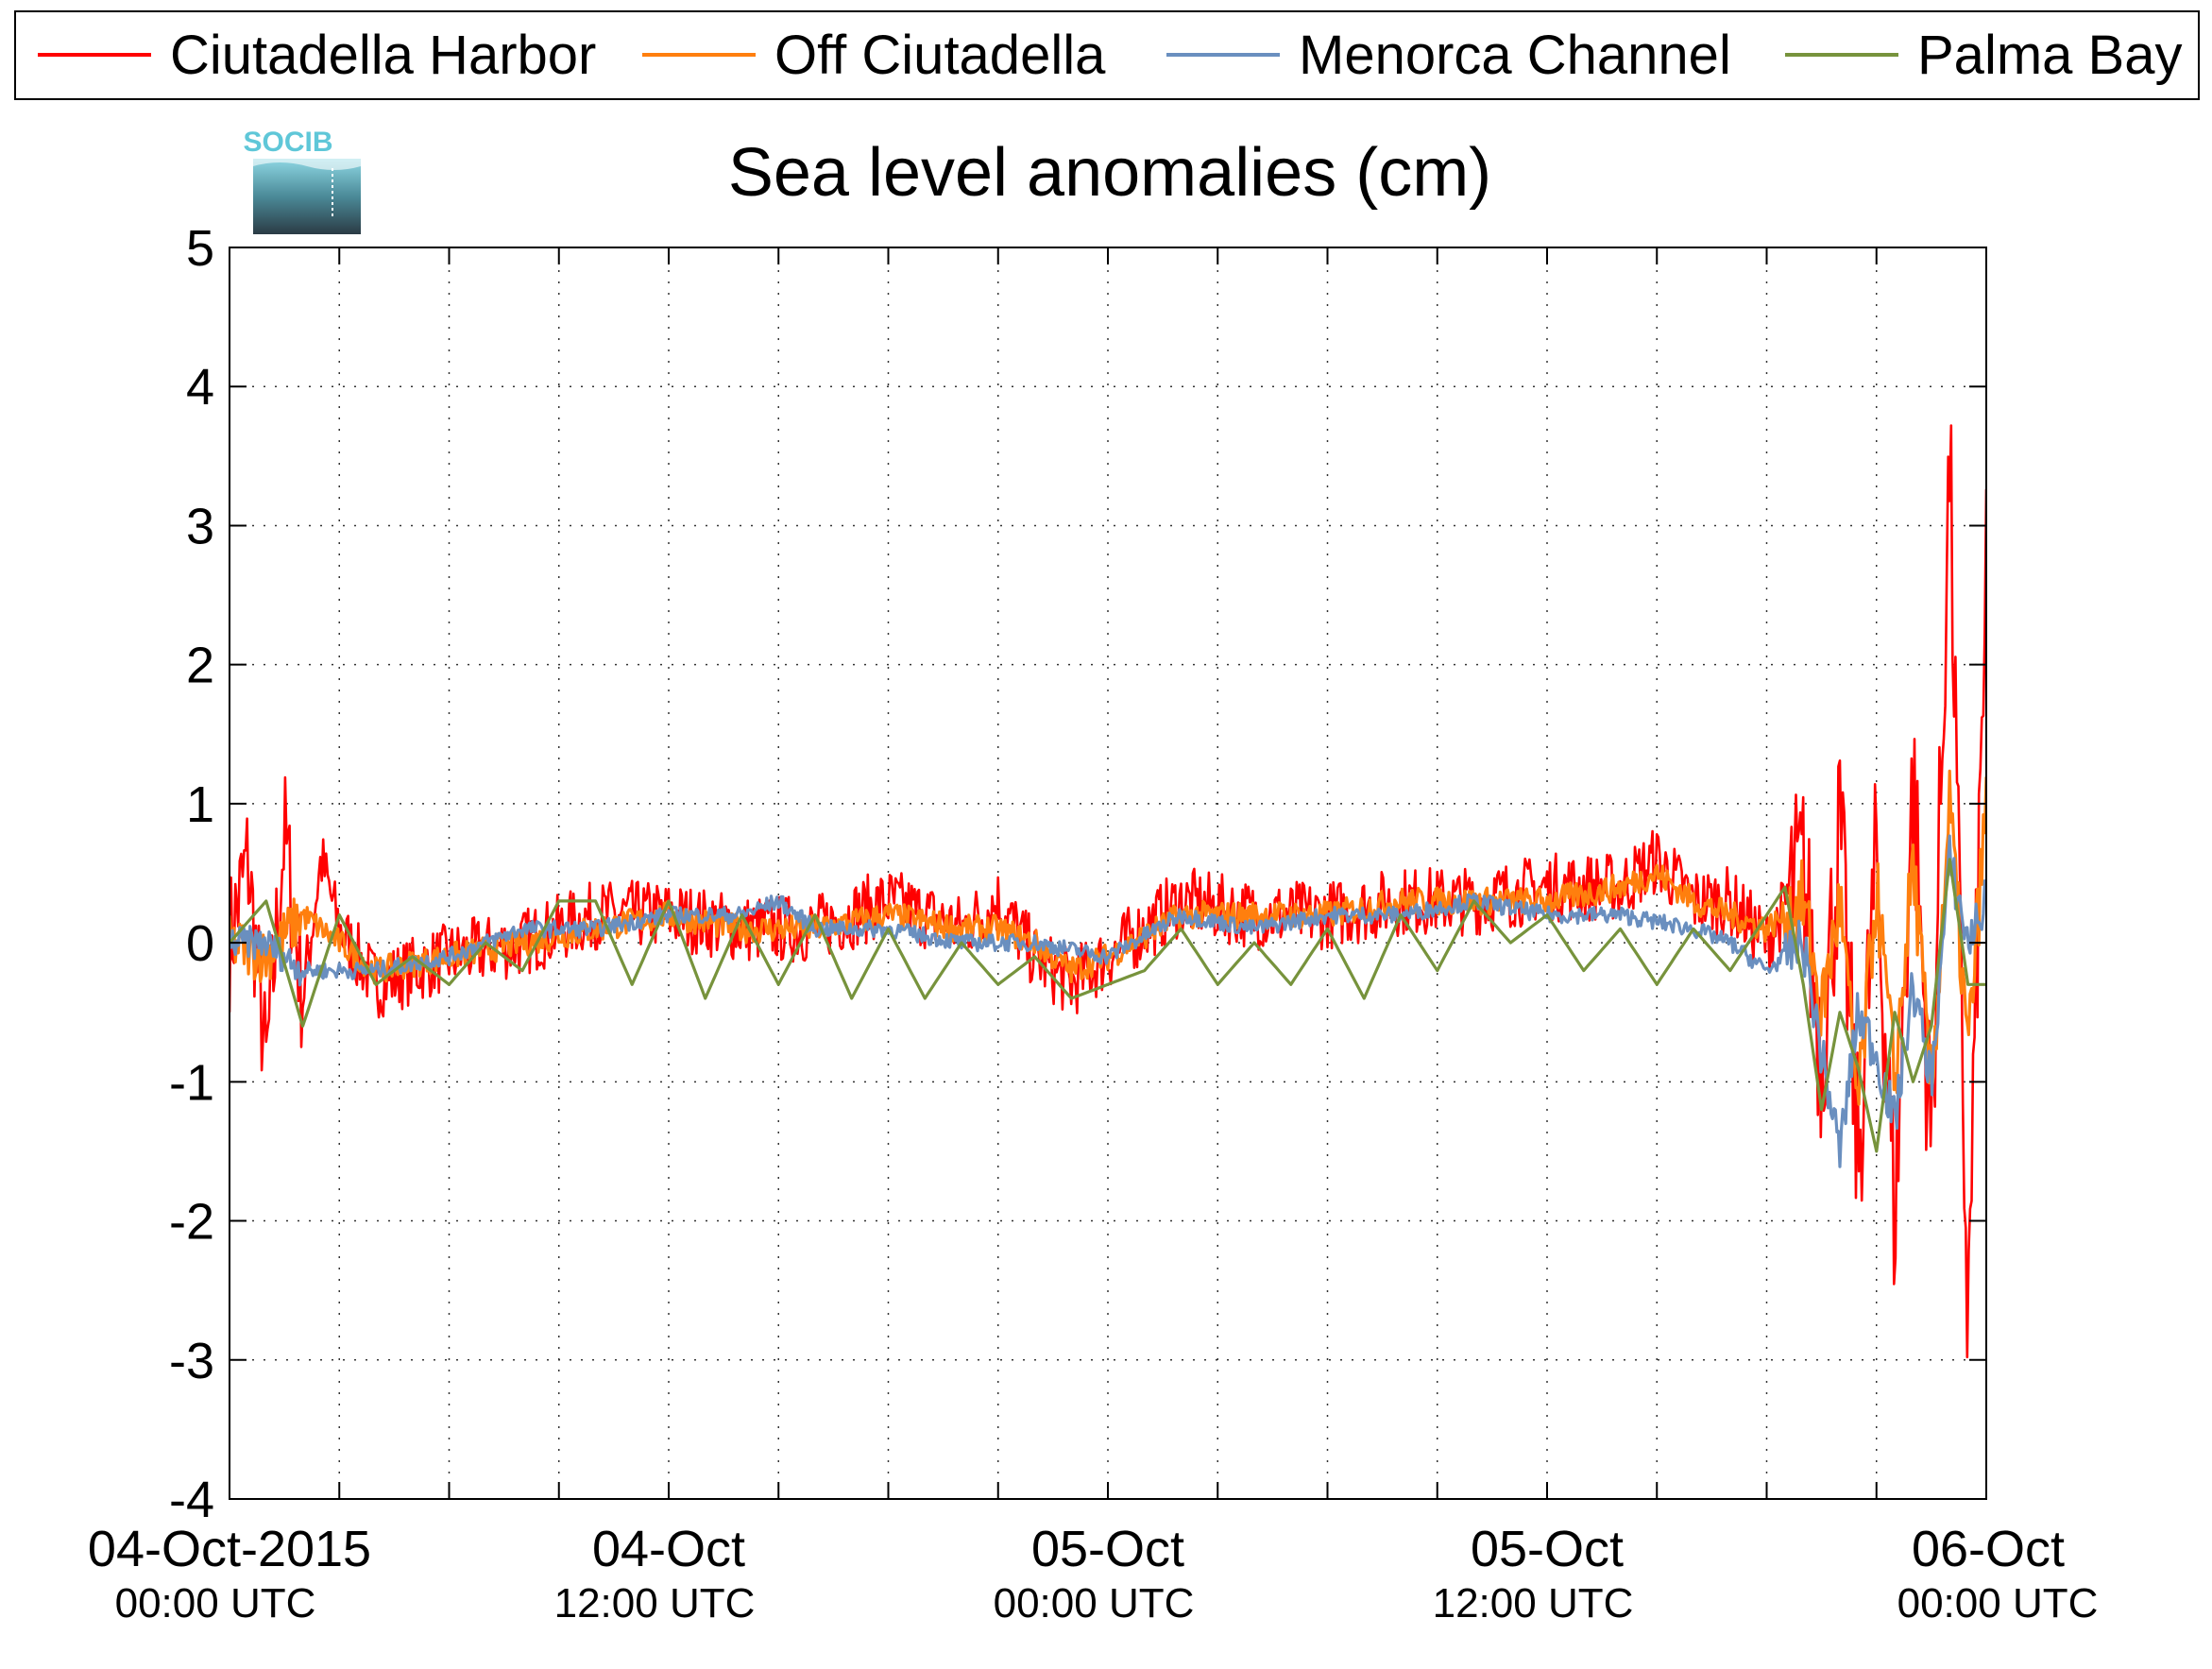 This screenshot has width=2212, height=1669. I want to click on y-axis-labels: -4 -3 -2 -1 0 1 2 3 4 5, so click(191, 874).